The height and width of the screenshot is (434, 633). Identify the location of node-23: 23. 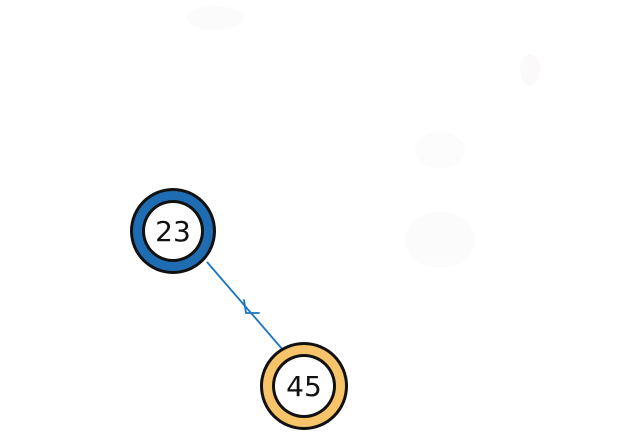
(173, 231).